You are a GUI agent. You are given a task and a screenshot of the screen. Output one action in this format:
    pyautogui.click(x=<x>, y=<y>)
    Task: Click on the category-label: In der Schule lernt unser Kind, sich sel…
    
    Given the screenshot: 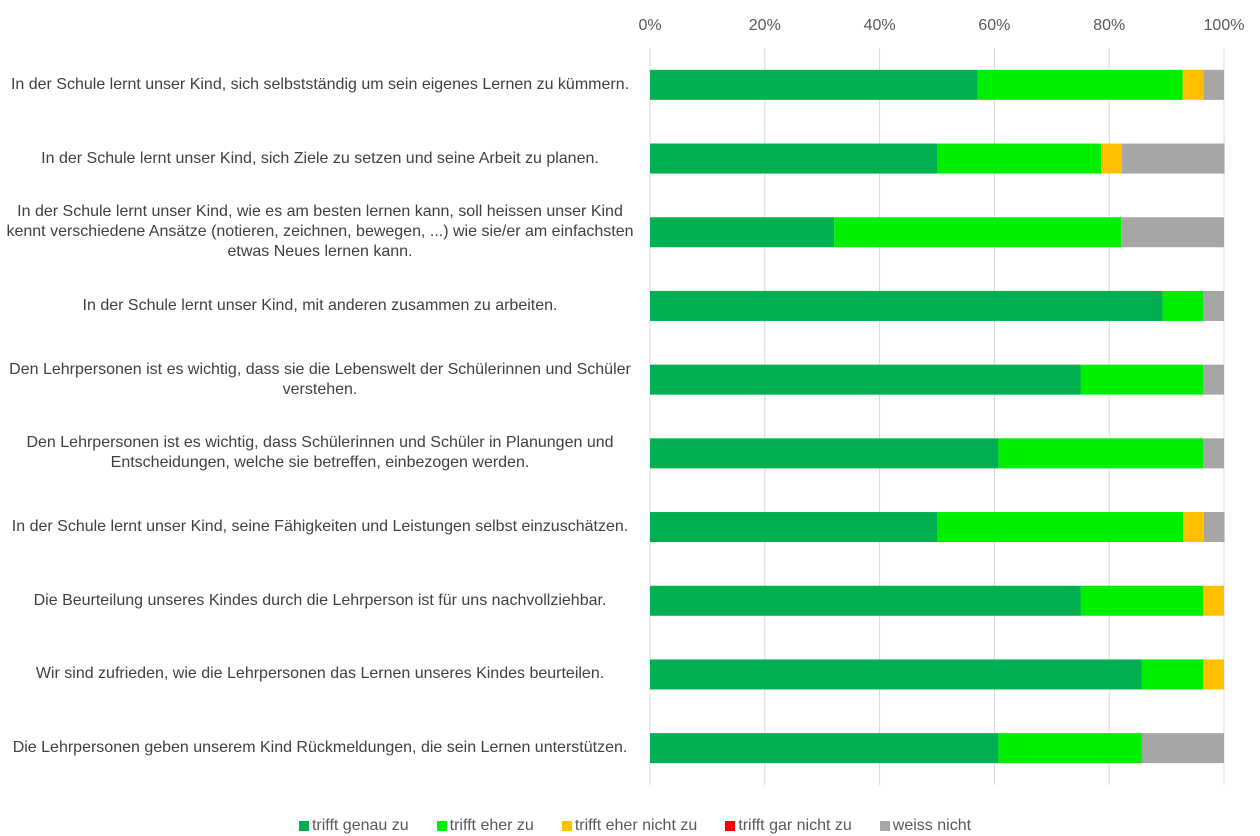 What is the action you would take?
    pyautogui.click(x=320, y=84)
    